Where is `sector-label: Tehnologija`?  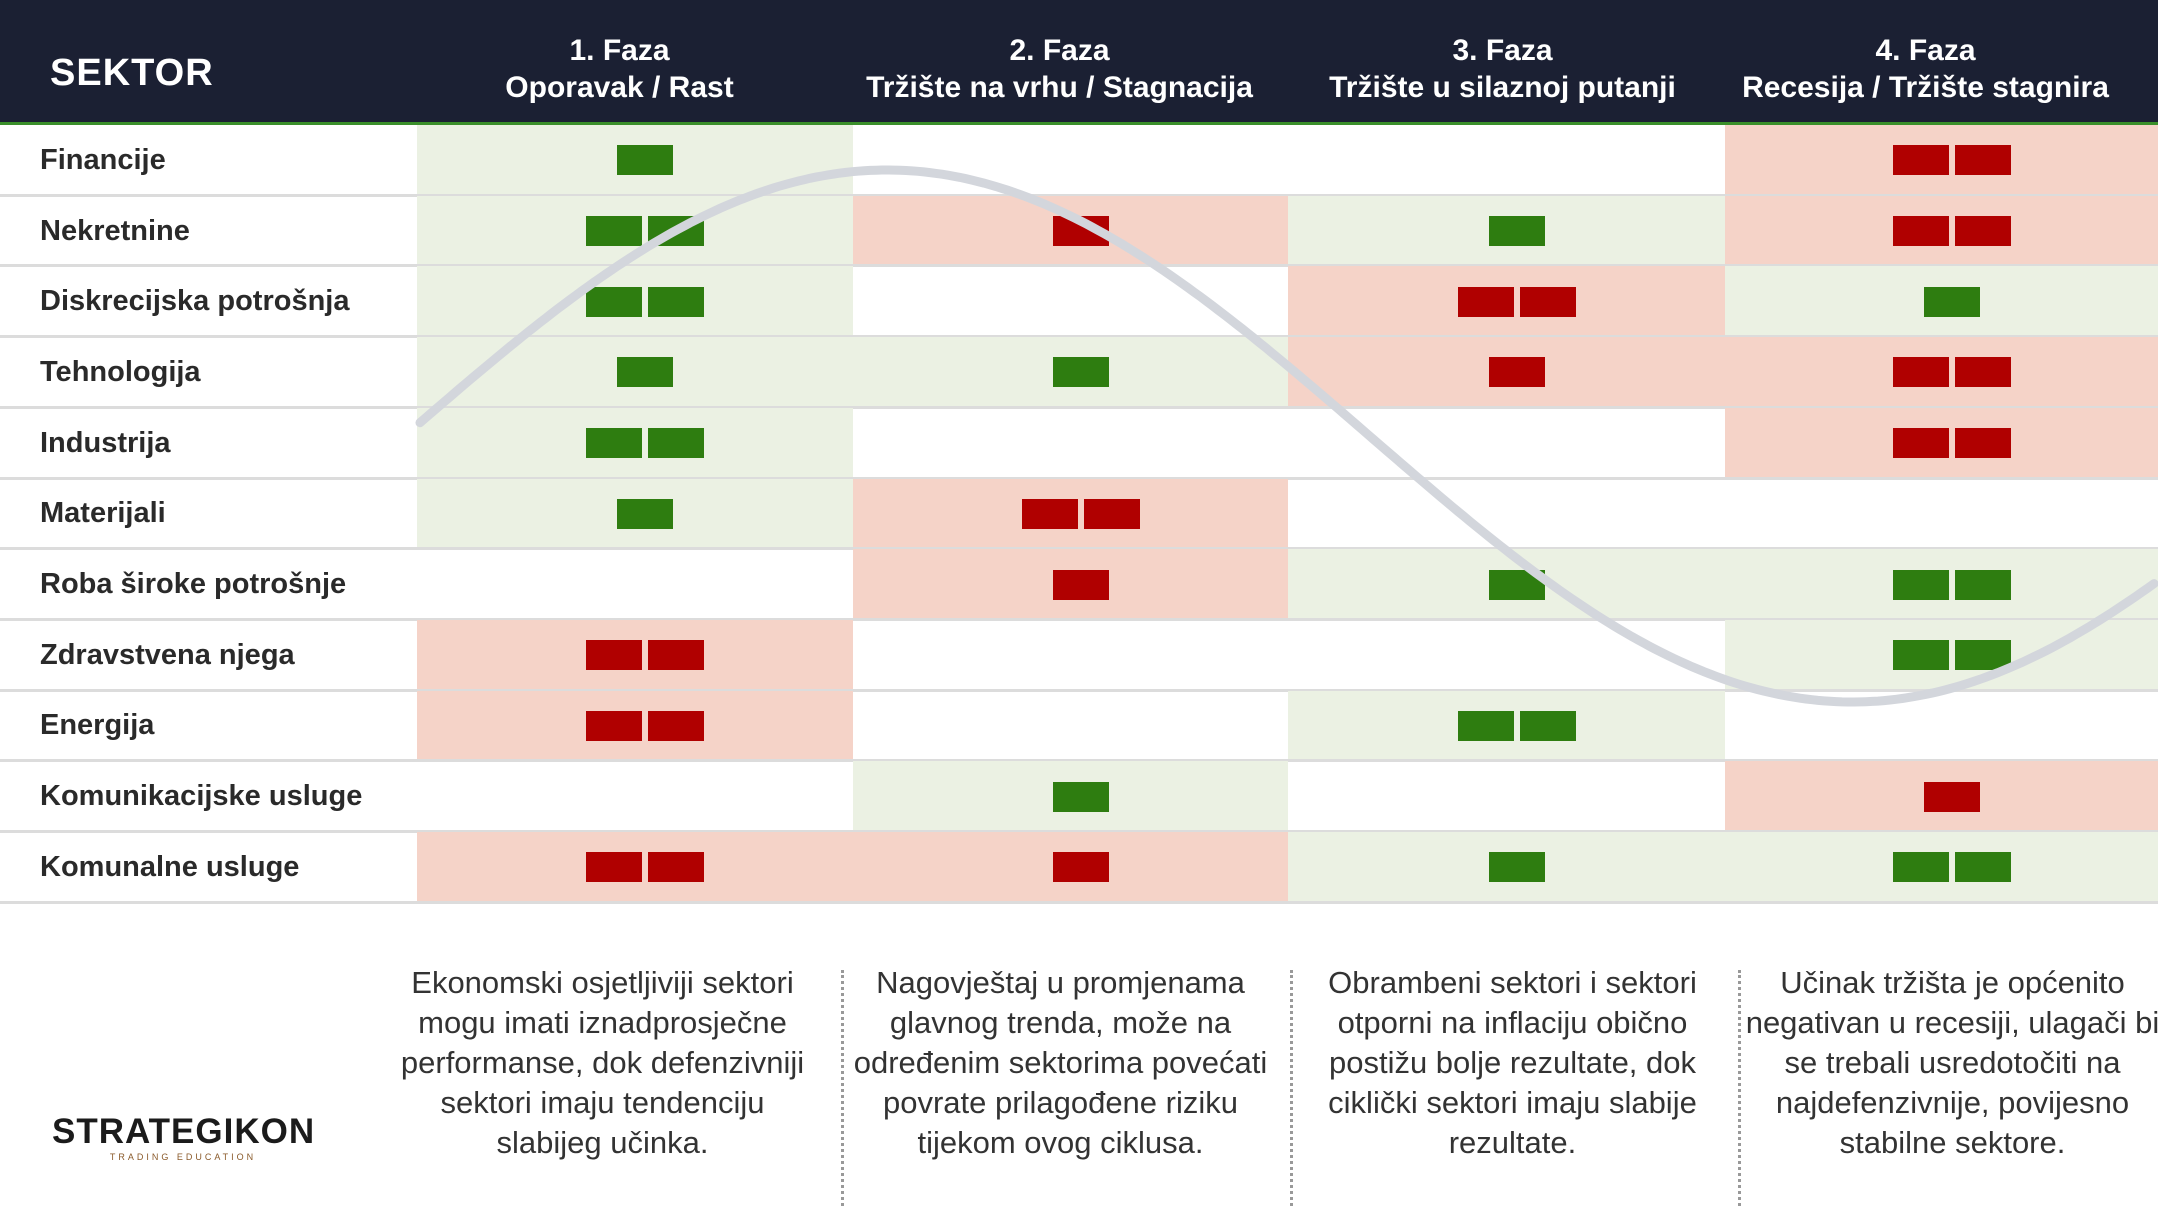 sector-label: Tehnologija is located at coordinates (120, 371).